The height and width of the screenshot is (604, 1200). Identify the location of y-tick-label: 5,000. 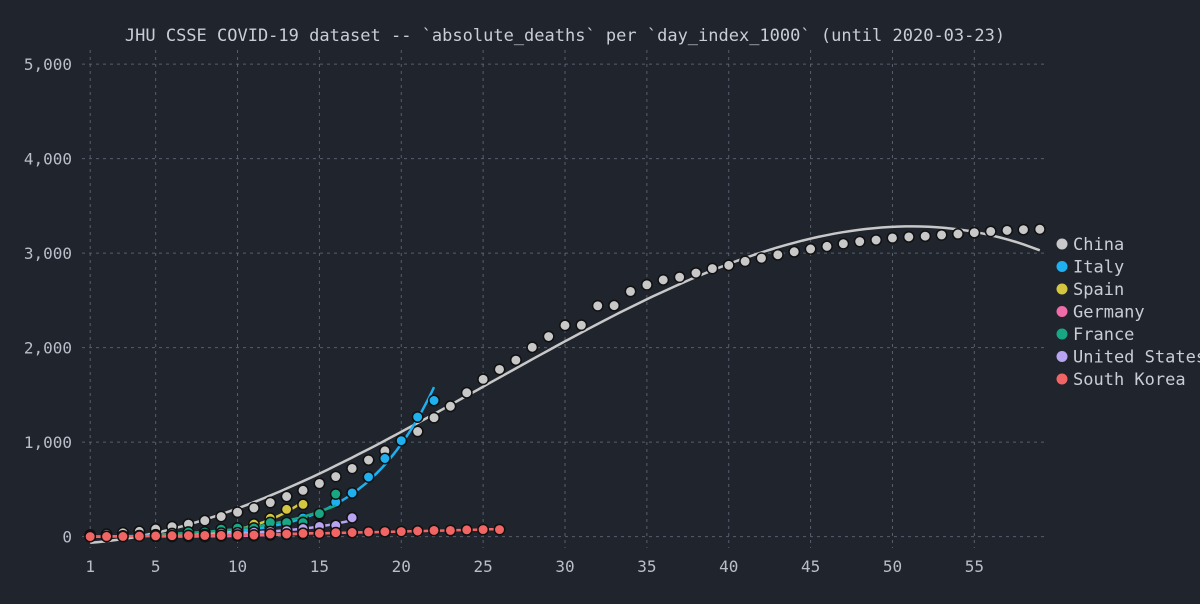
(48, 64).